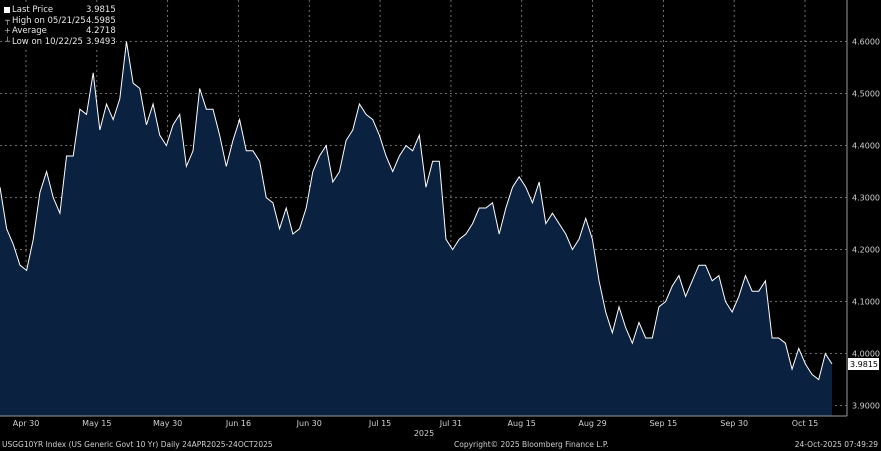  I want to click on legend-row-average: + Average 4.2718, so click(59, 31).